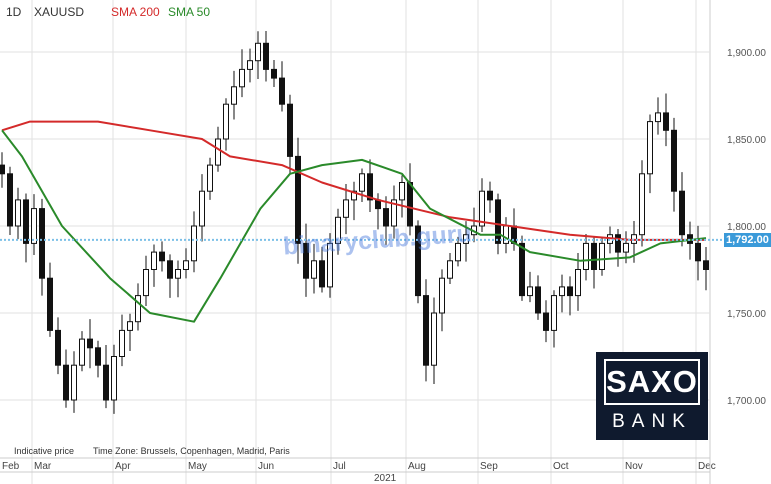 This screenshot has width=771, height=484. I want to click on x-tick-label: Oct, so click(561, 466).